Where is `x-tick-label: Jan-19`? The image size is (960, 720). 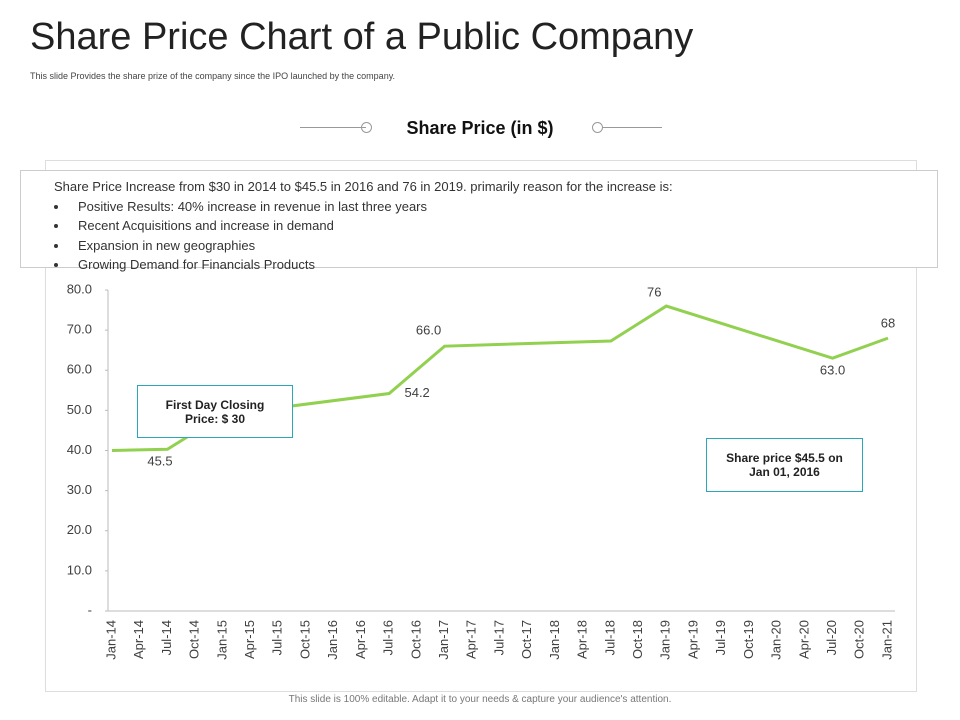
x-tick-label: Jan-19 is located at coordinates (665, 640).